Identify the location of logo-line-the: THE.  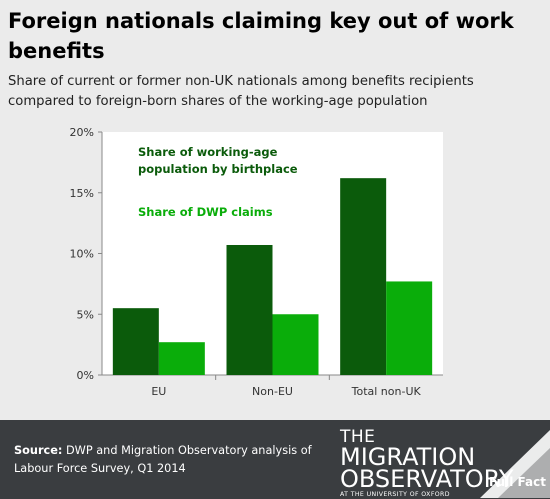
(358, 437).